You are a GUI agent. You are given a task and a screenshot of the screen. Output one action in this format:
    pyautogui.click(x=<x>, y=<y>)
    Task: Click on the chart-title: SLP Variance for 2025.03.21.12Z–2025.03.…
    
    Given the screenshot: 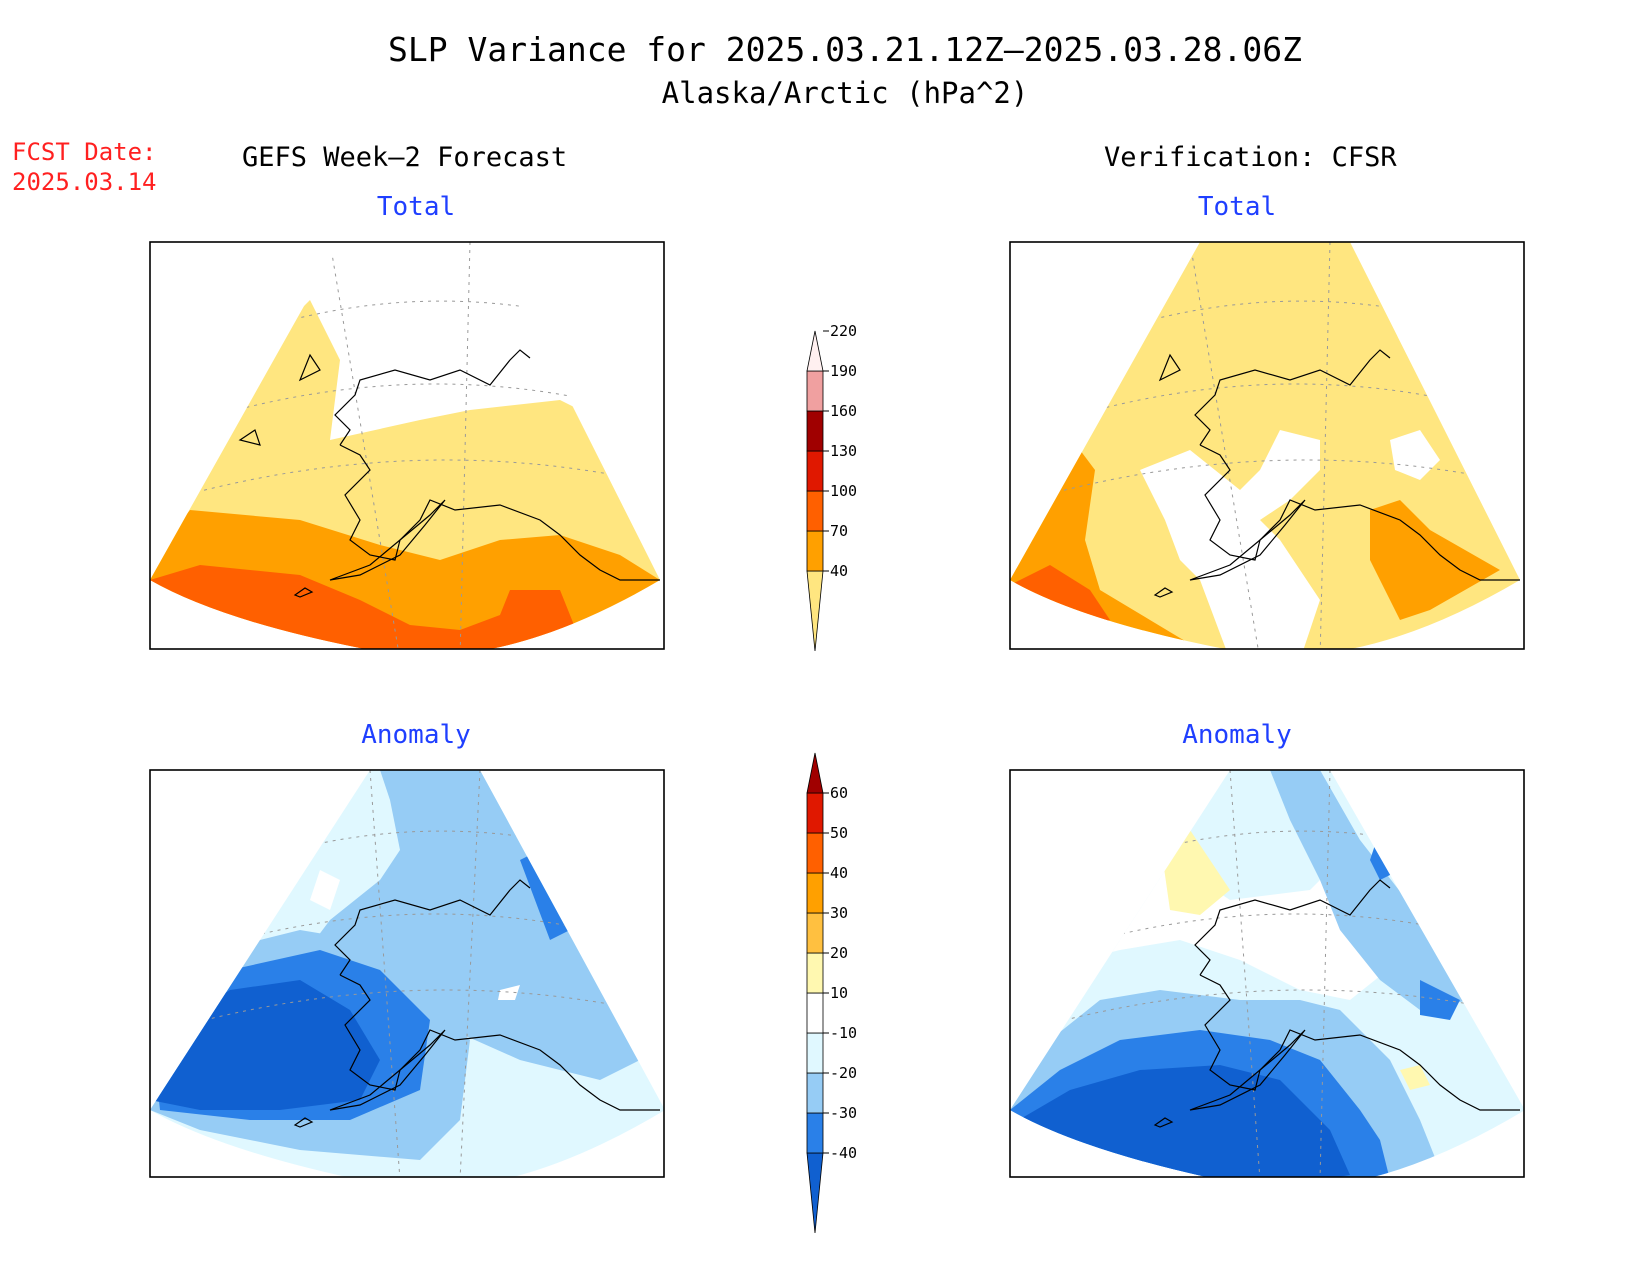 What is the action you would take?
    pyautogui.click(x=845, y=49)
    